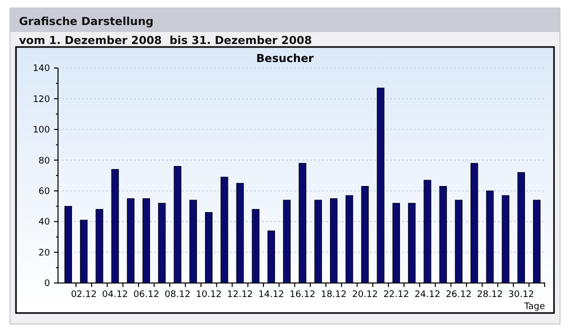  What do you see at coordinates (365, 295) in the screenshot?
I see `x-tick-label: 20.12` at bounding box center [365, 295].